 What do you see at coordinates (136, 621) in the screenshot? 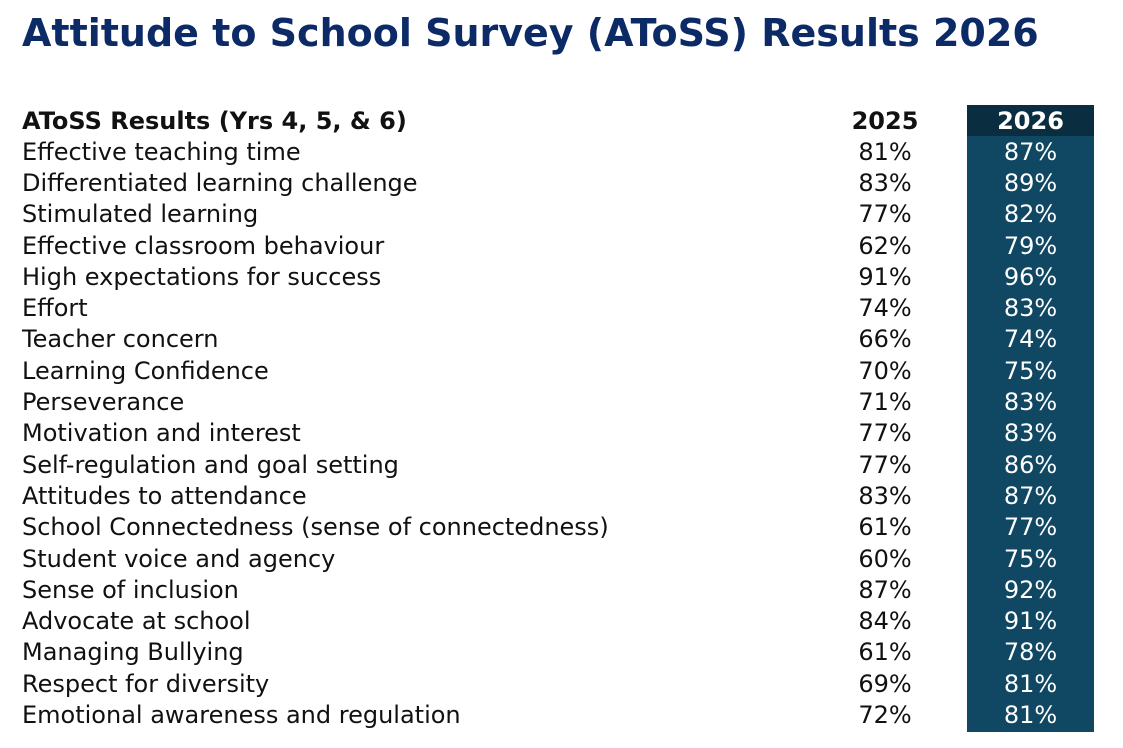
I see `row-label: Advocate at school` at bounding box center [136, 621].